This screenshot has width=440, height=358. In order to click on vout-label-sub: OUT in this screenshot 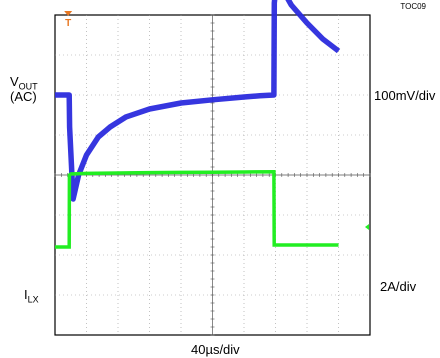, I will do `click(28, 86)`.